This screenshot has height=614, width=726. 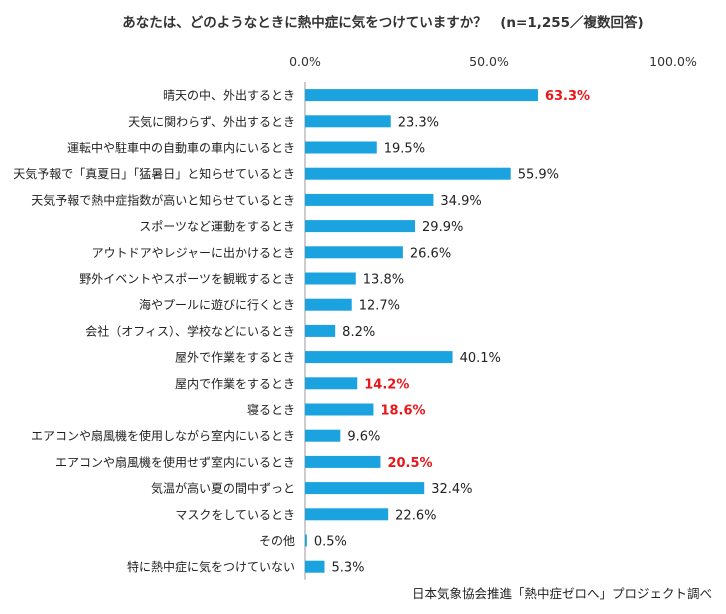 What do you see at coordinates (223, 488) in the screenshot?
I see `category-label: 気温が高い夏の間中ずっと` at bounding box center [223, 488].